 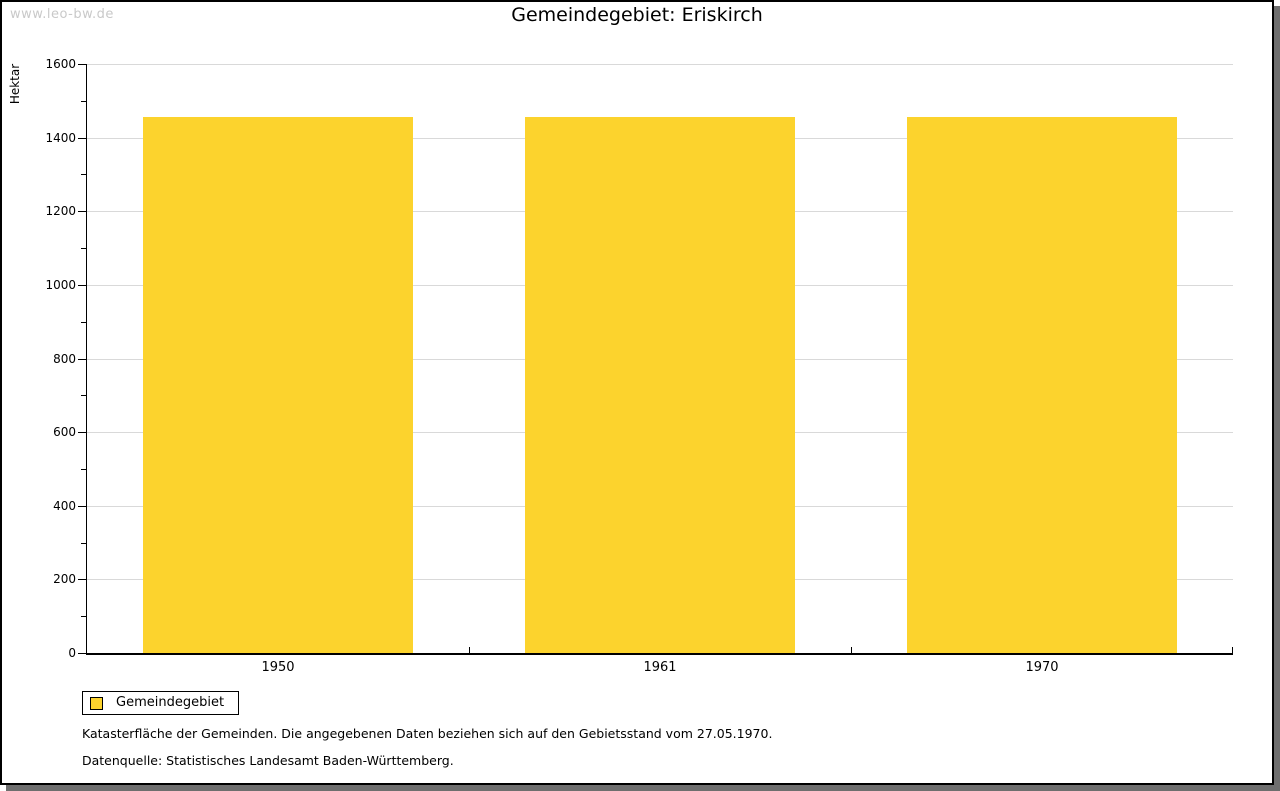 What do you see at coordinates (1042, 667) in the screenshot?
I see `x-category-label: 1970` at bounding box center [1042, 667].